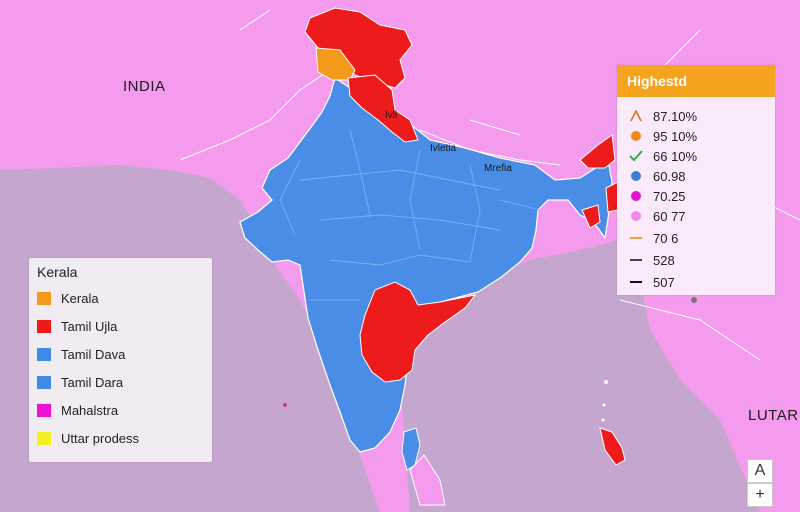 The height and width of the screenshot is (512, 800). I want to click on legend-item-label: Uttar prodess, so click(100, 438).